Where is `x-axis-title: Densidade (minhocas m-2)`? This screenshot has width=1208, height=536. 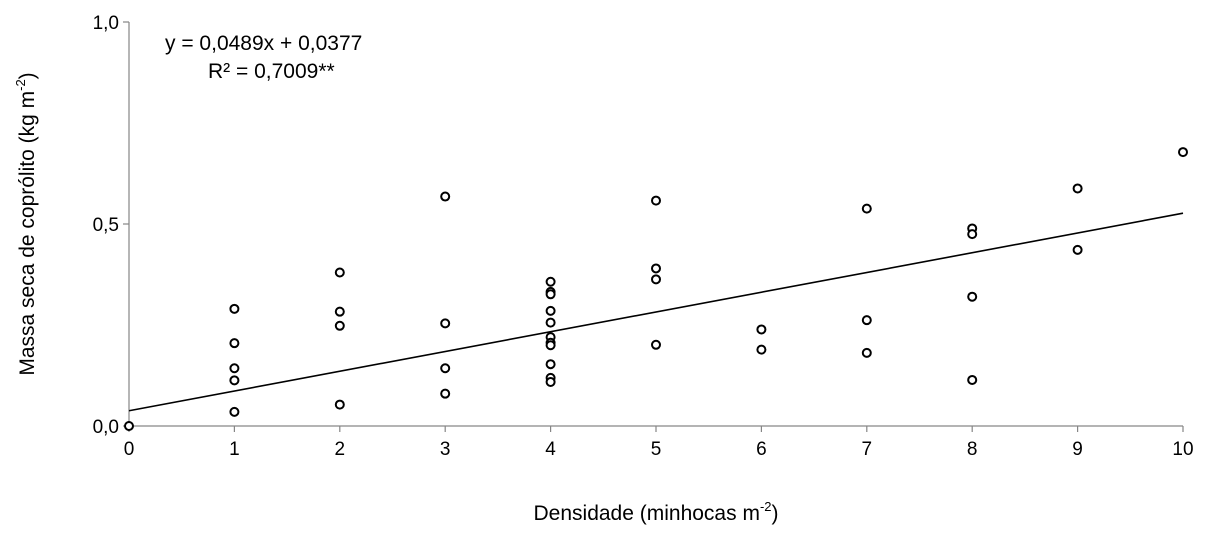 x-axis-title: Densidade (minhocas m-2) is located at coordinates (656, 512).